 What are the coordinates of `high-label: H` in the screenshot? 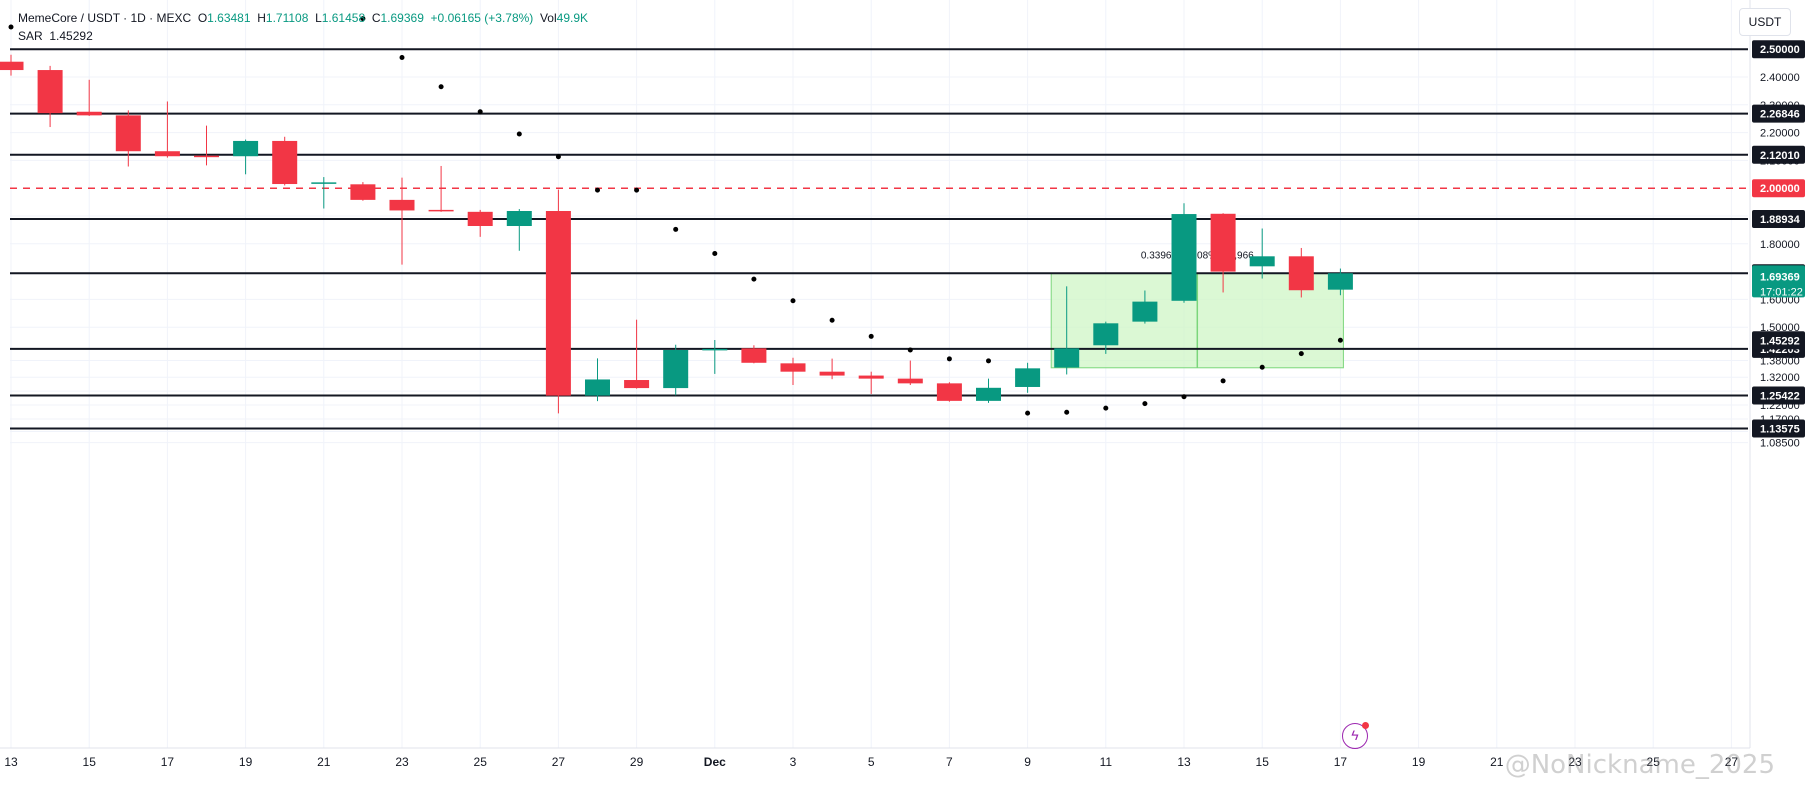 It's located at (261, 18).